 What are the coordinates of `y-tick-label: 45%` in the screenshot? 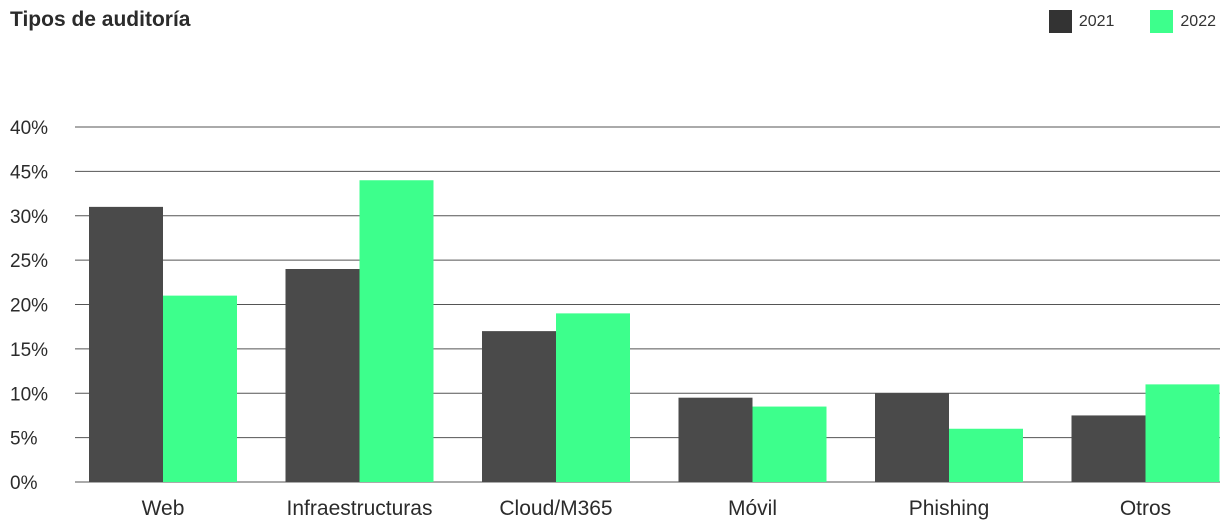 It's located at (29, 172).